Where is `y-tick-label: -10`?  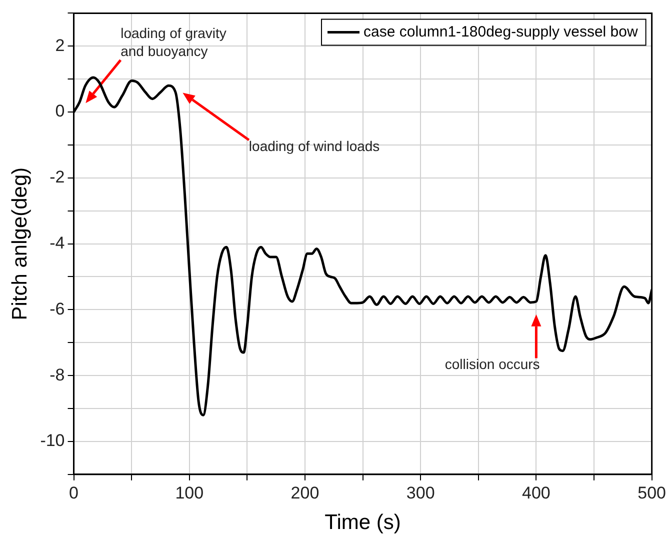 y-tick-label: -10 is located at coordinates (52, 440).